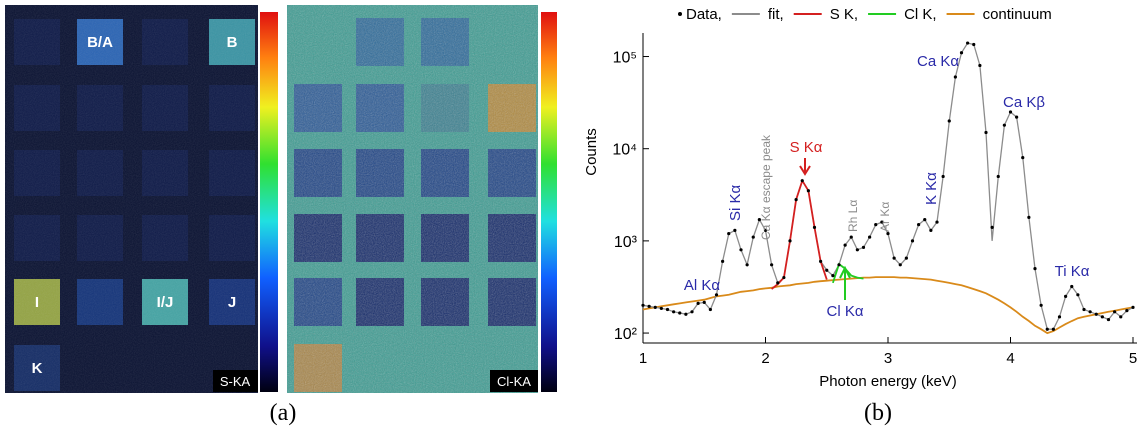 The width and height of the screenshot is (1137, 436). I want to click on y-tick-label: 10⁵, so click(625, 58).